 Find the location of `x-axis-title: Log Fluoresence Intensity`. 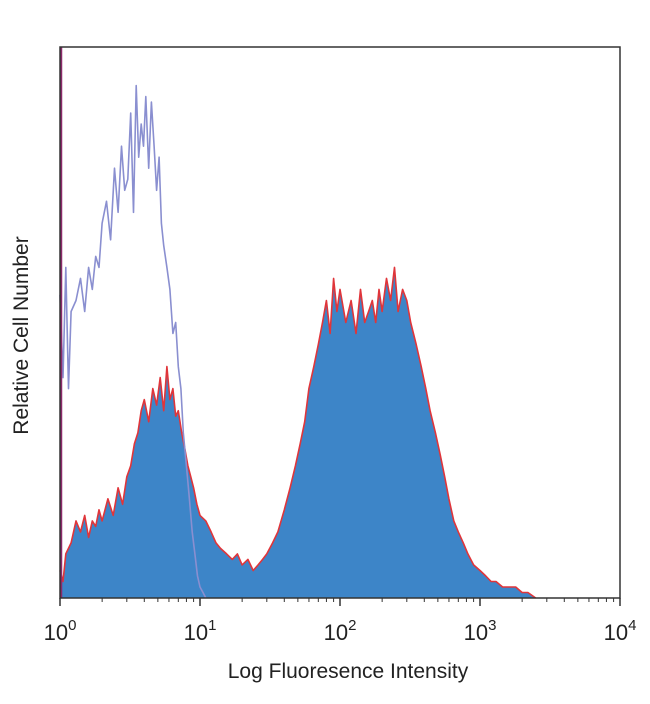

x-axis-title: Log Fluoresence Intensity is located at coordinates (348, 671).